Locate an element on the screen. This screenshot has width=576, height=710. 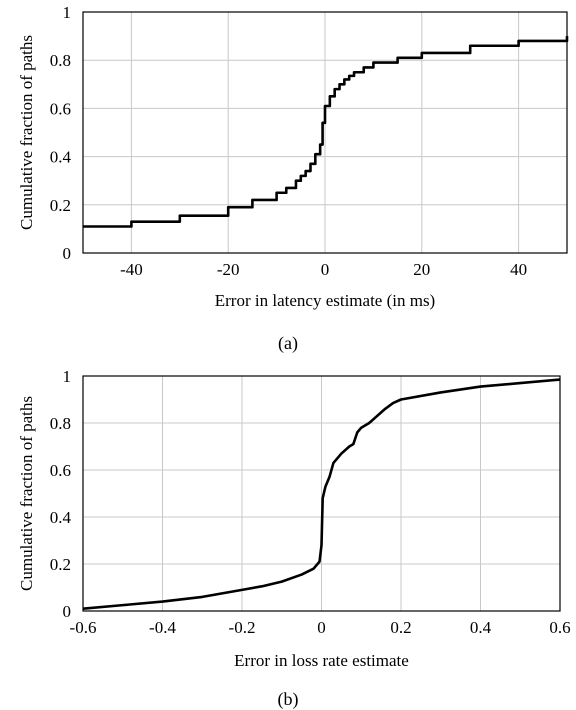
panel-a-y-axis-label: Cumulative fraction of paths is located at coordinates (26, 132).